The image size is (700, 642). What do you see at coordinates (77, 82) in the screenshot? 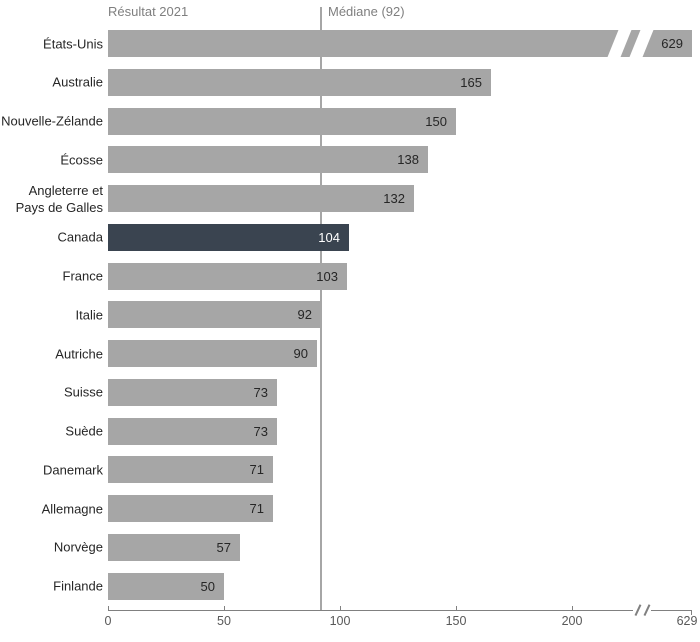
I see `category-label-australie: Australie` at bounding box center [77, 82].